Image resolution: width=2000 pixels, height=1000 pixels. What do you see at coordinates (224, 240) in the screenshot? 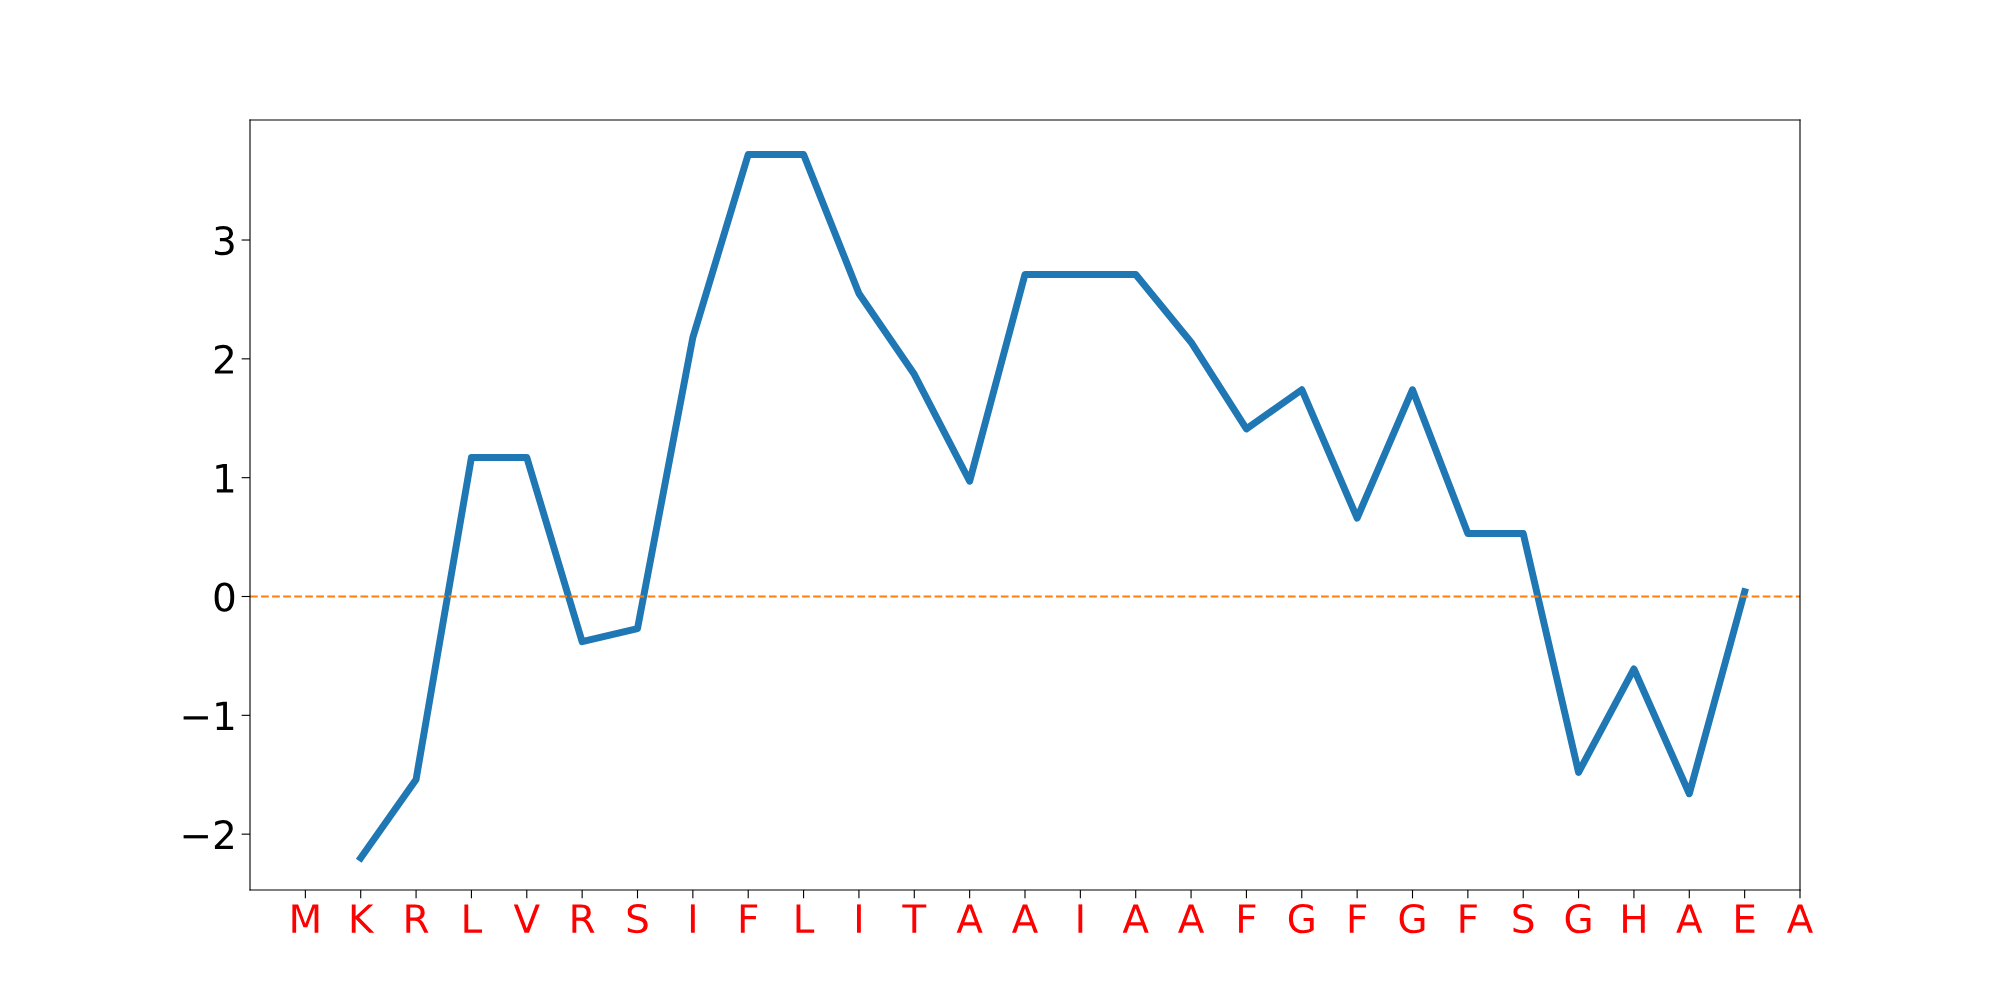
I see `y-tick-label: 3` at bounding box center [224, 240].